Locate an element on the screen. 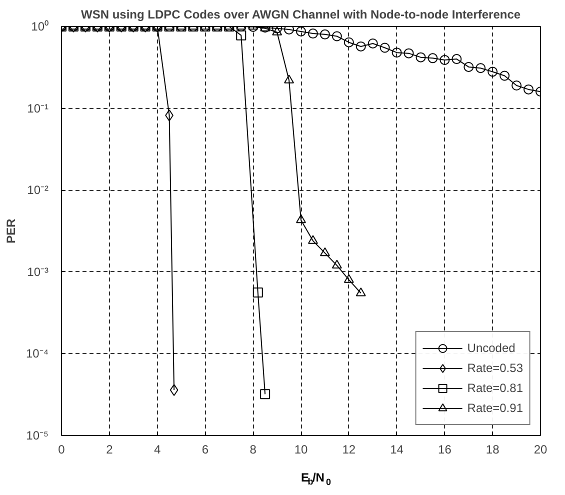 Image resolution: width=565 pixels, height=495 pixels. legend-label: Rate=0.91 is located at coordinates (495, 408).